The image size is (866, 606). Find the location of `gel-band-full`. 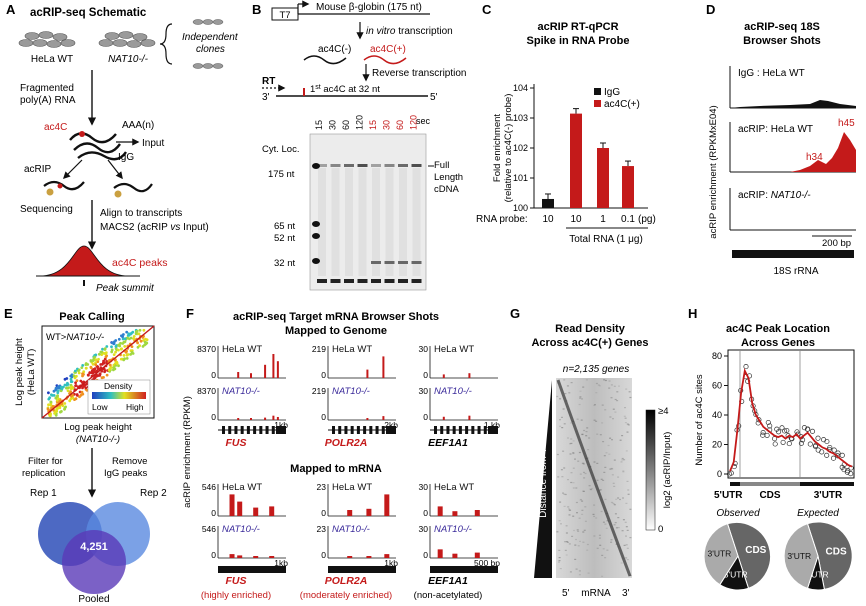

gel-band-full is located at coordinates (376, 165).